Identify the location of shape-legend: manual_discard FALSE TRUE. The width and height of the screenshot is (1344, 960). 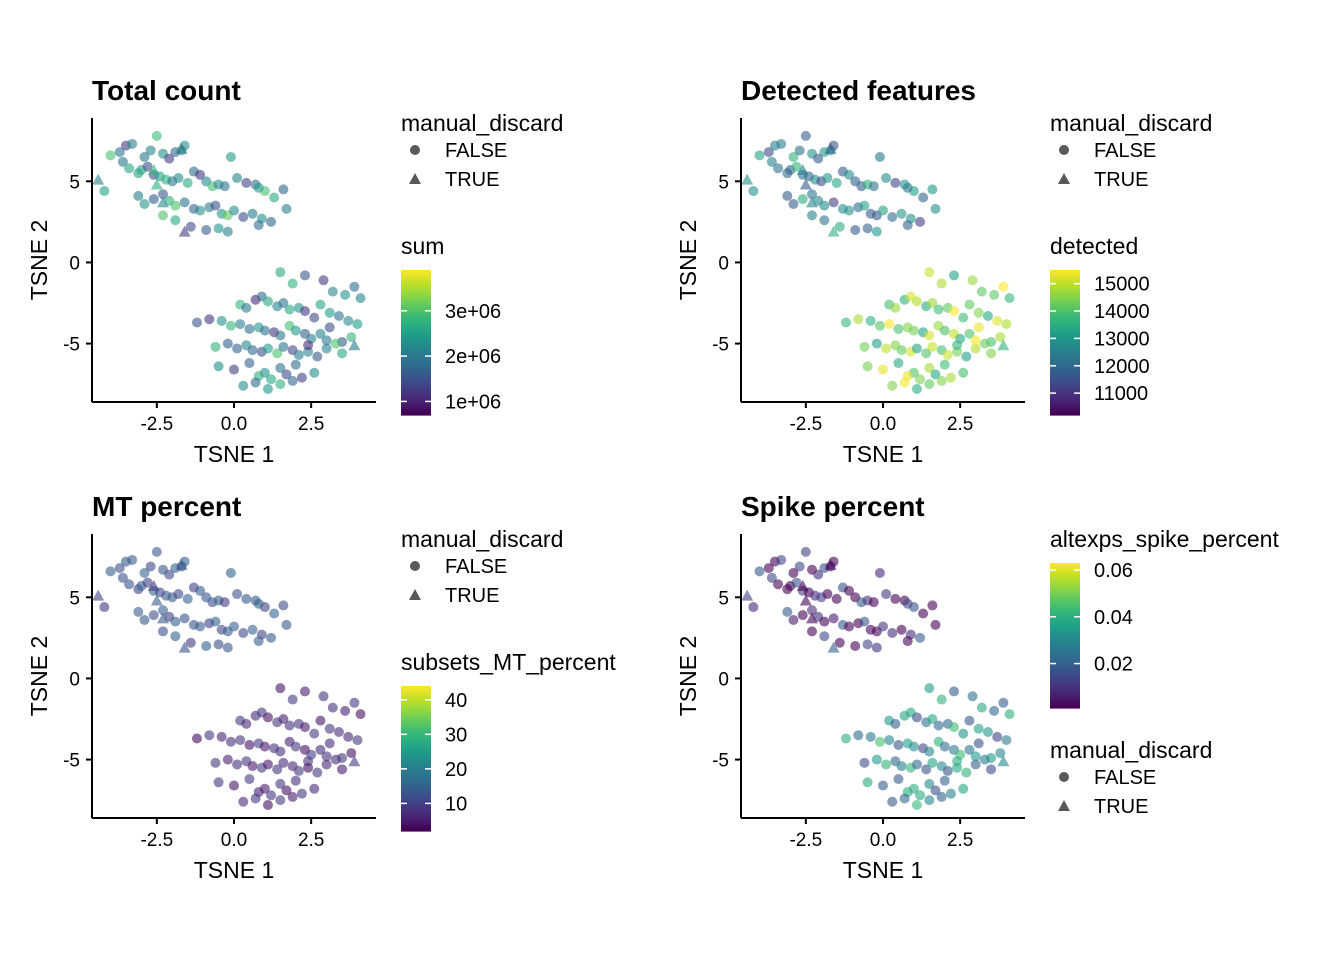
(1131, 150).